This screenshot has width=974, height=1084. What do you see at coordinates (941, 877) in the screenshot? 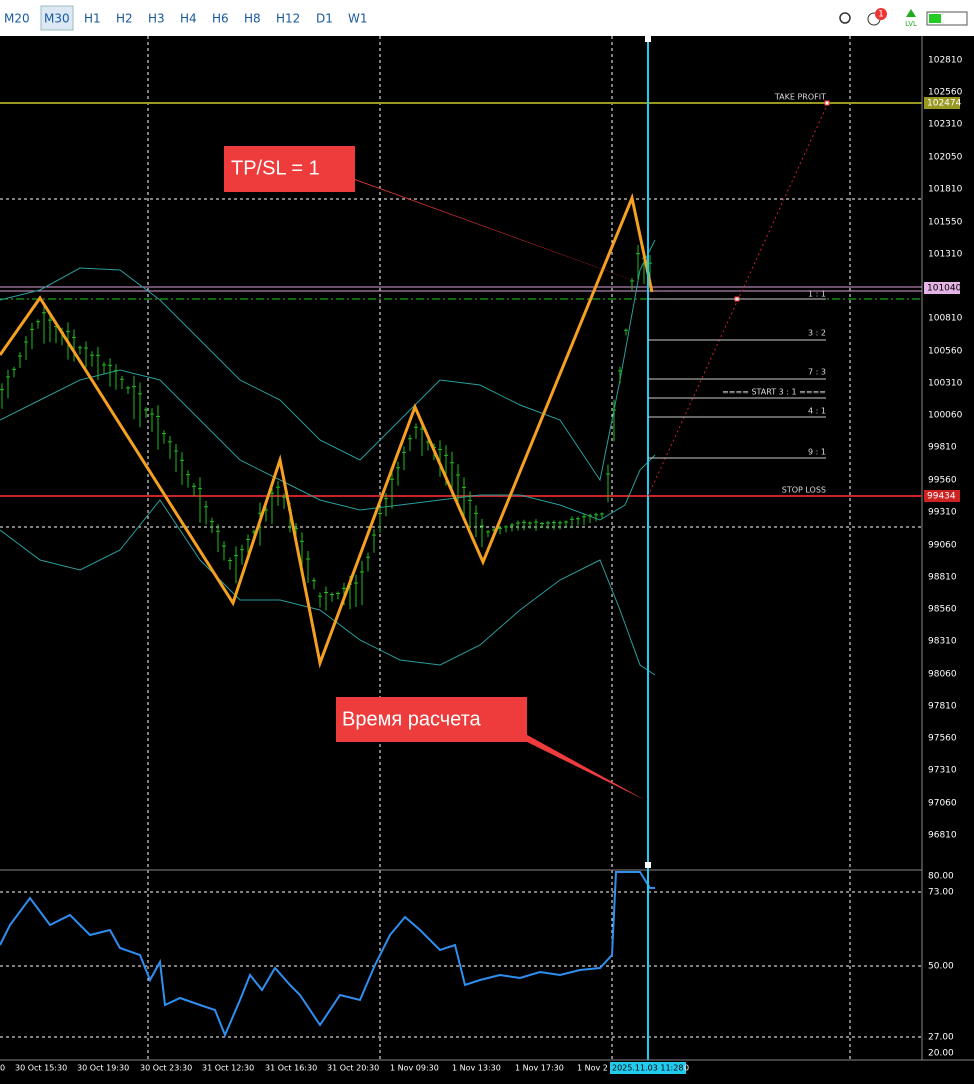
I see `indicator-label: 80.00` at bounding box center [941, 877].